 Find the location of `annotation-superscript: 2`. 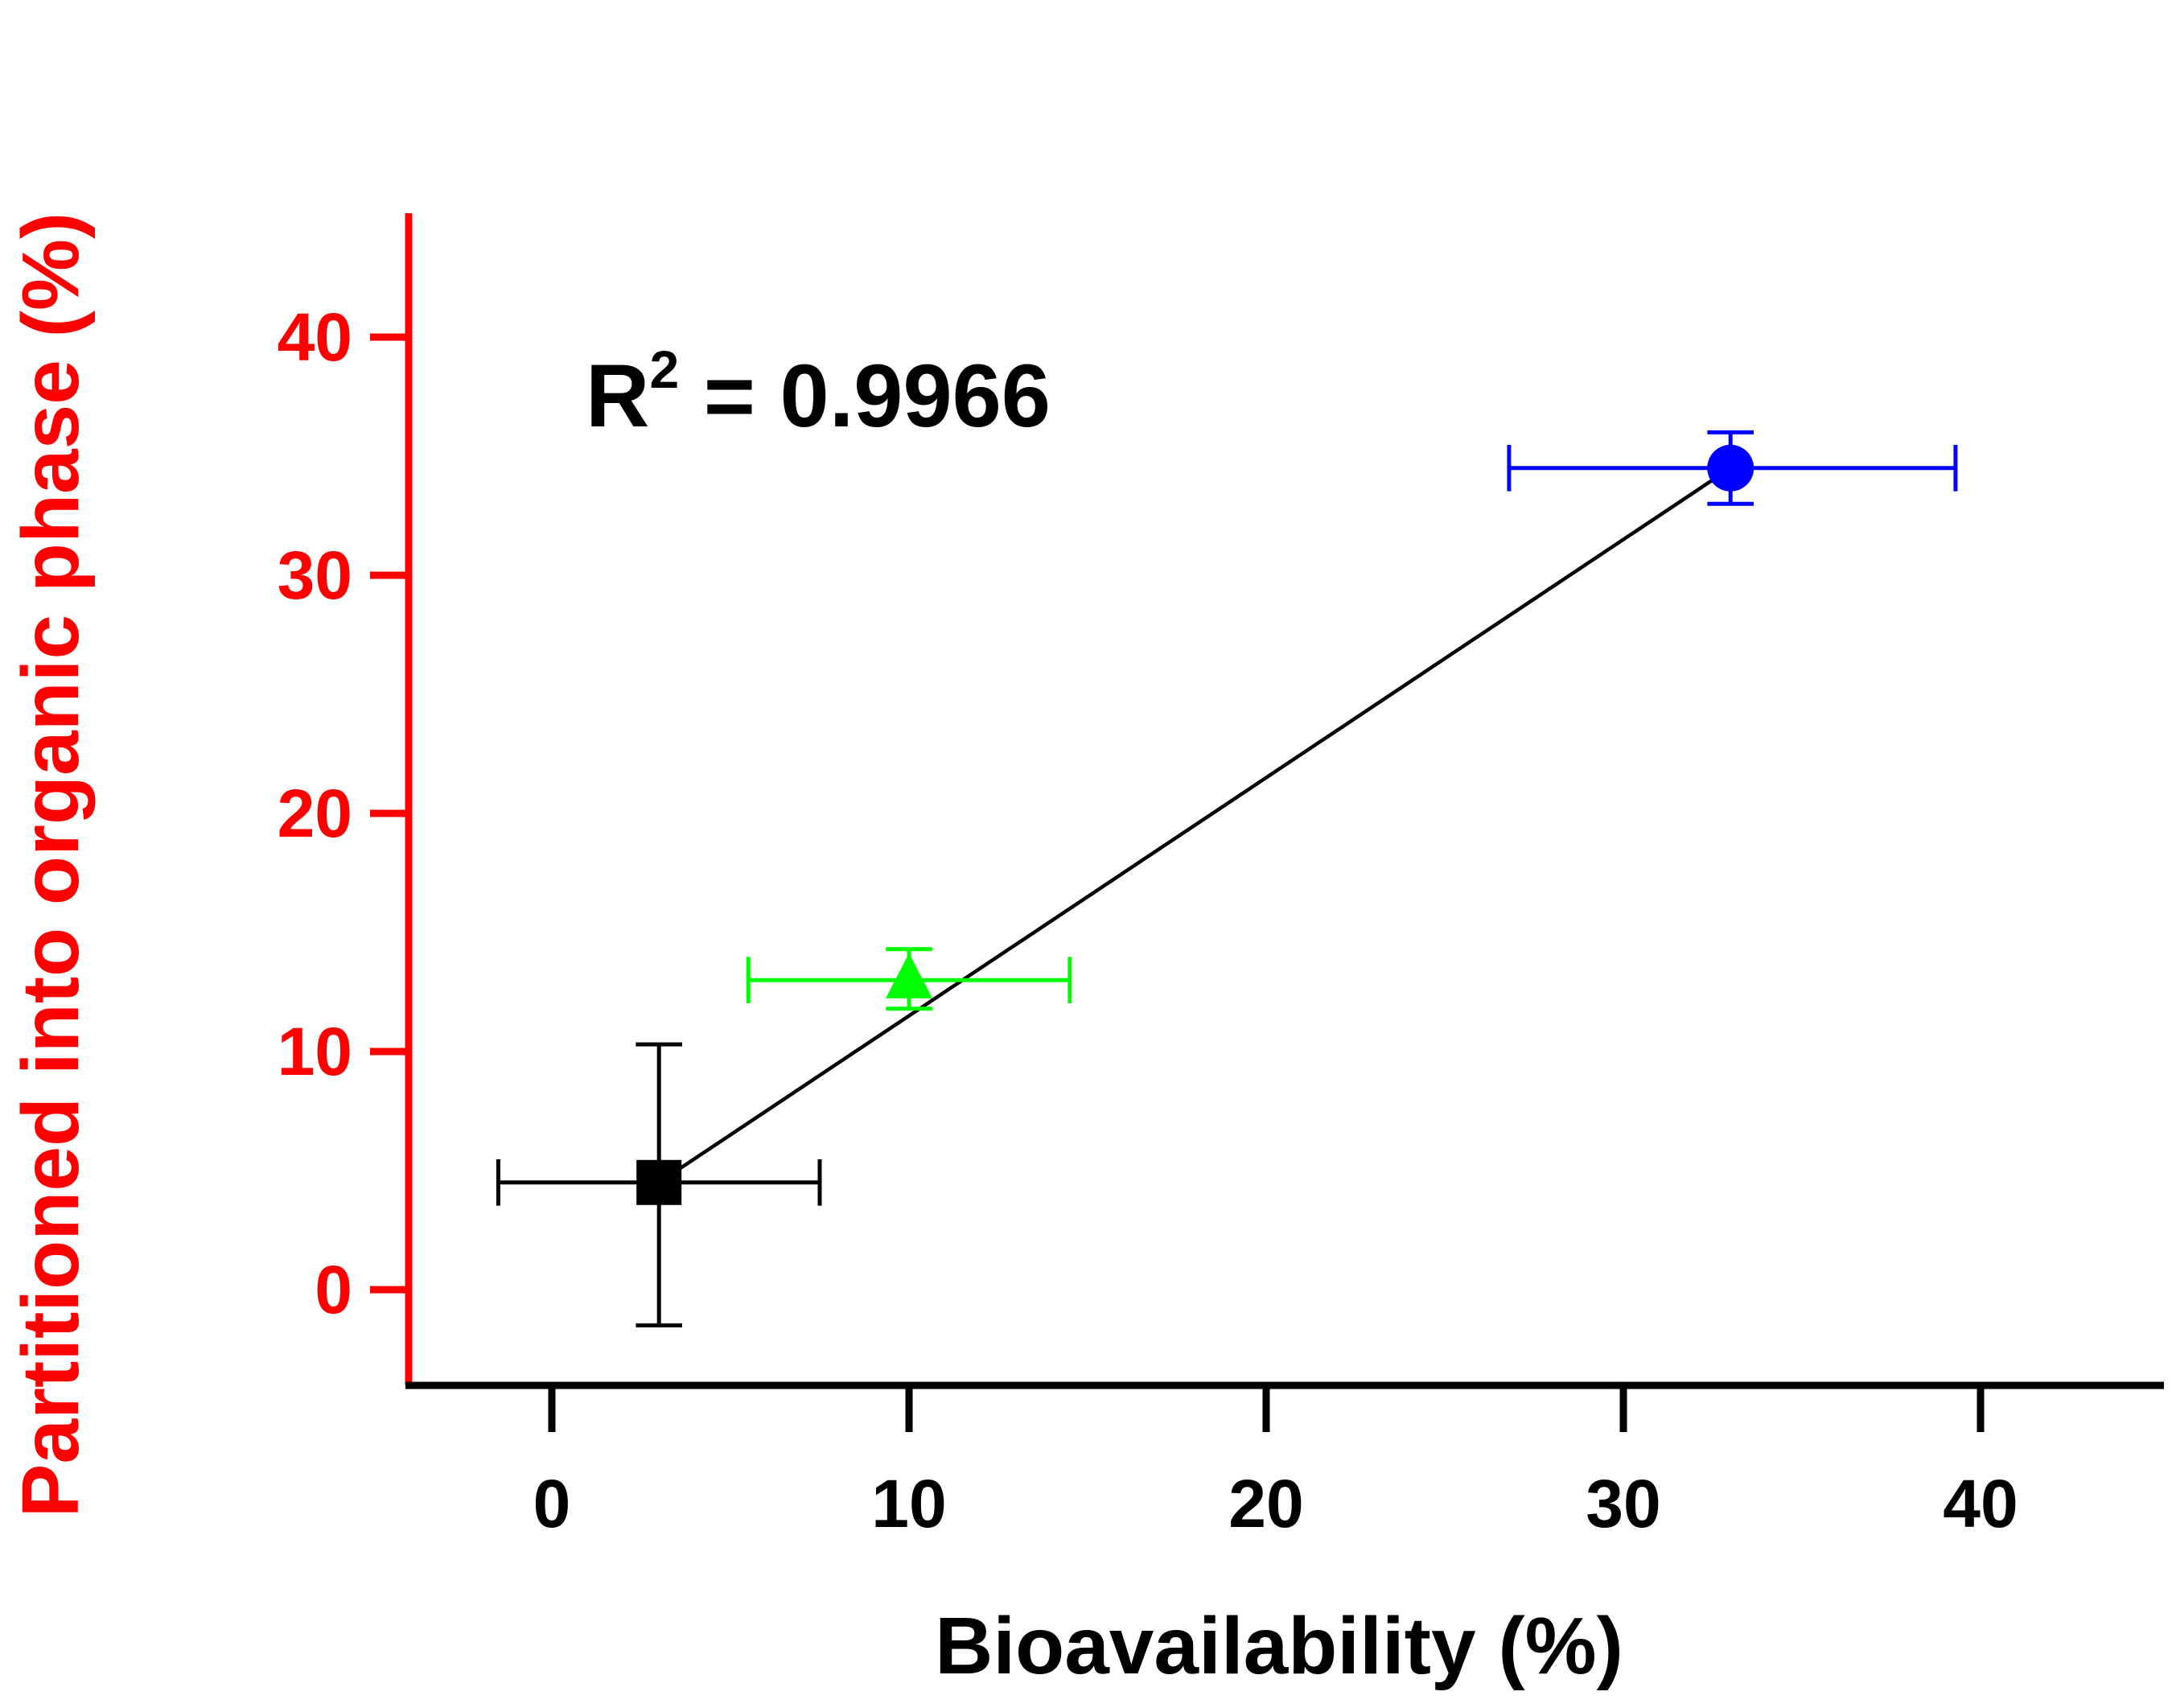

annotation-superscript: 2 is located at coordinates (664, 369).